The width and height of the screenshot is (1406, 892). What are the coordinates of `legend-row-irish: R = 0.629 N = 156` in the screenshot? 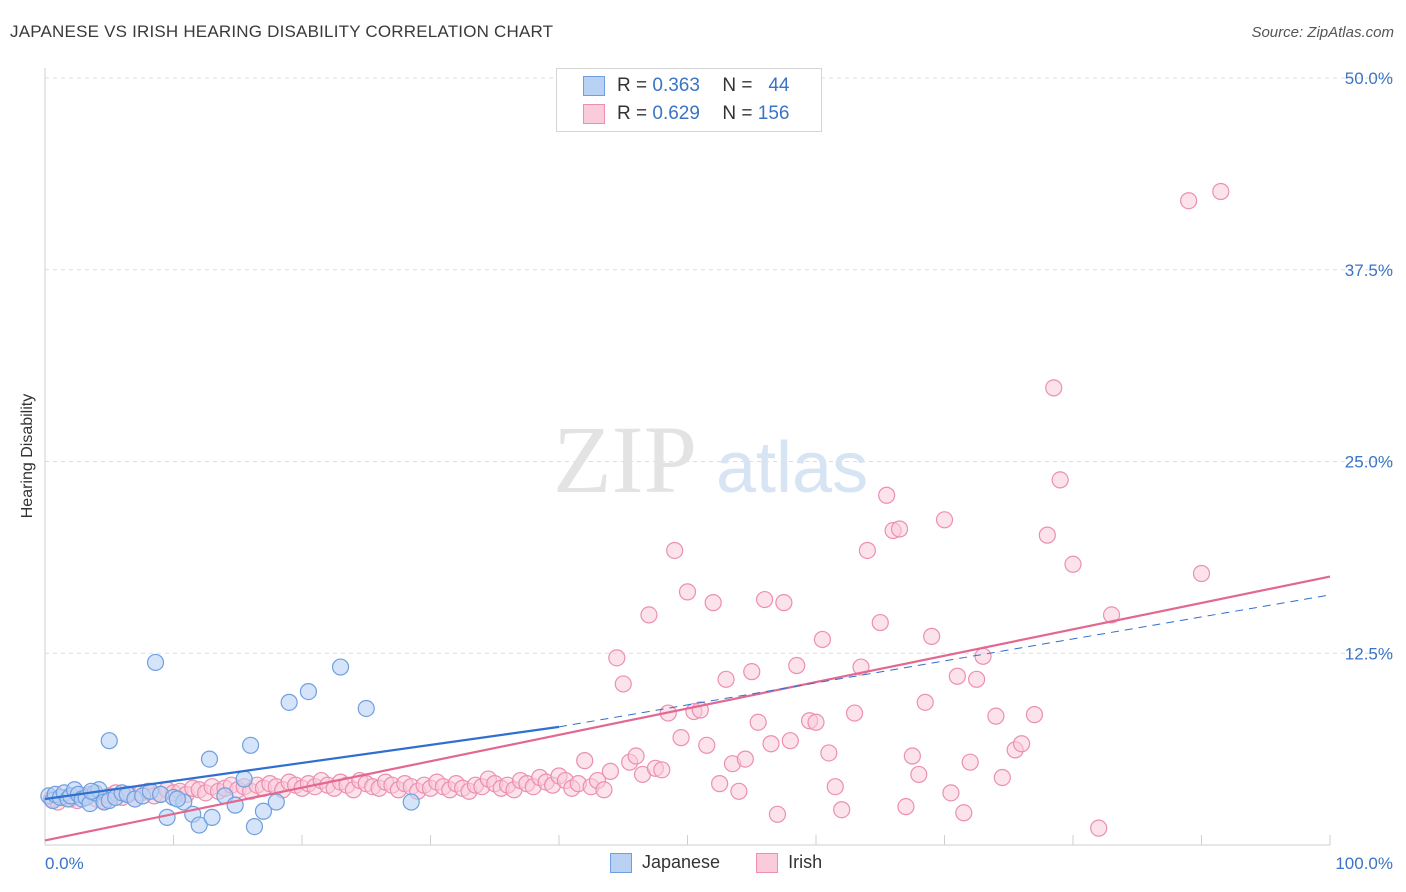 It's located at (686, 114).